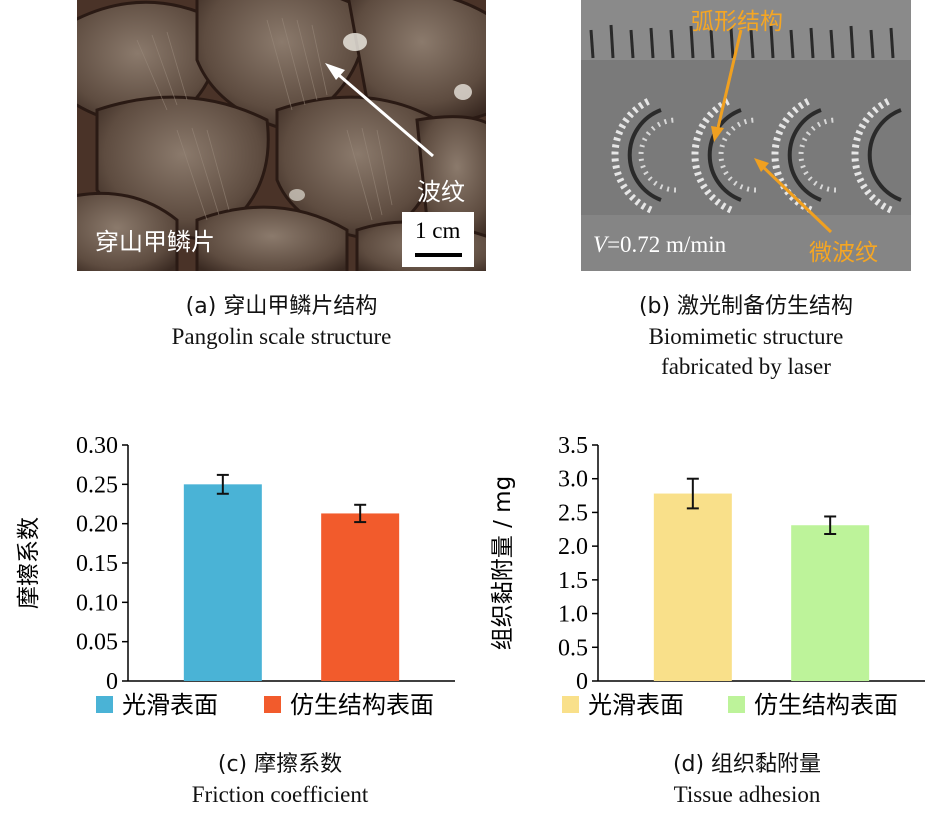  I want to click on pangolin-scale-photo: 穿山甲鳞片 波纹 1 cm, so click(281, 135).